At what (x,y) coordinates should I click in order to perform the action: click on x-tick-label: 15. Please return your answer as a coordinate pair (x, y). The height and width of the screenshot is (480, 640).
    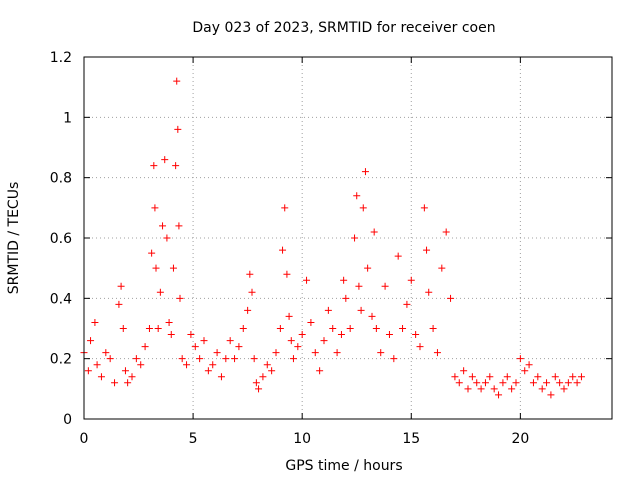
    Looking at the image, I should click on (411, 439).